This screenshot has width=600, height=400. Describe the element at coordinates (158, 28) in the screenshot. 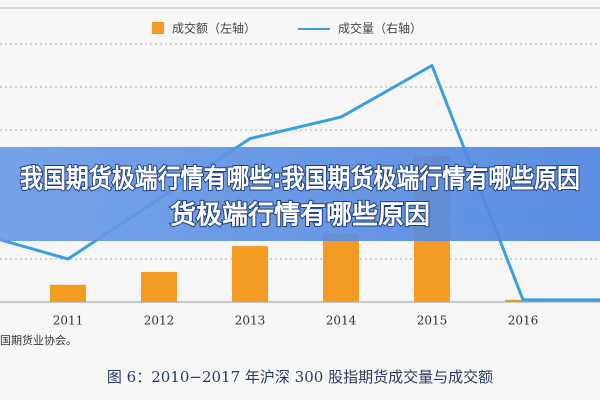

I see `legend-swatch` at that location.